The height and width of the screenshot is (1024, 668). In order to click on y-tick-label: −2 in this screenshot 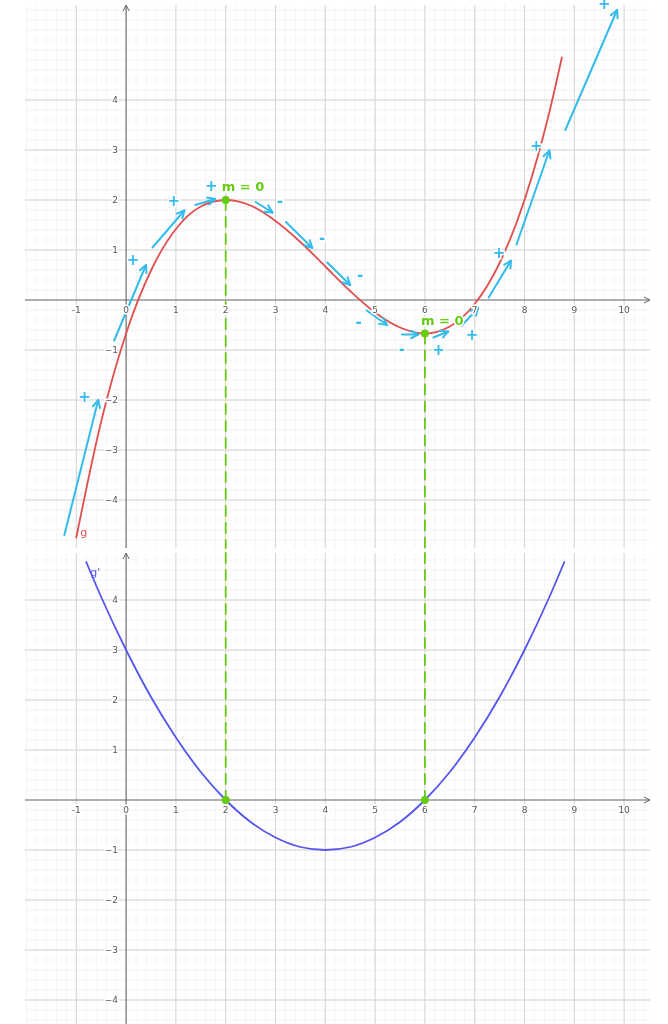, I will do `click(111, 900)`.